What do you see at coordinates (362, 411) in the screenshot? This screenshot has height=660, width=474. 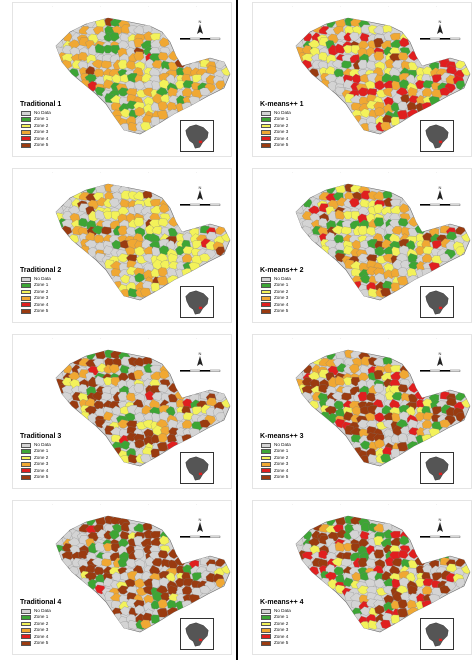 I see `map-frame` at bounding box center [362, 411].